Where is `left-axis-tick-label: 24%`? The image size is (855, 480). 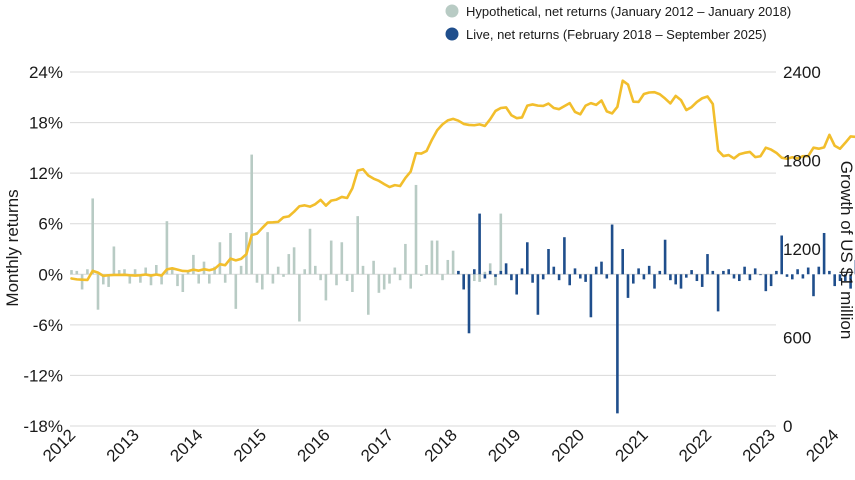 left-axis-tick-label: 24% is located at coordinates (46, 72).